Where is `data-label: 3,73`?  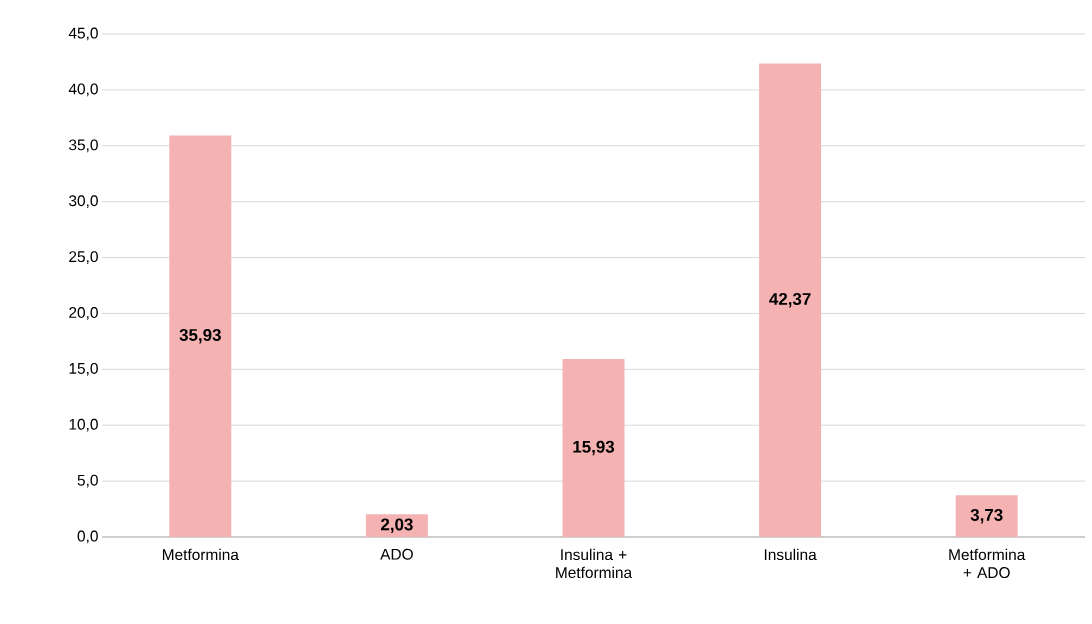 data-label: 3,73 is located at coordinates (986, 516).